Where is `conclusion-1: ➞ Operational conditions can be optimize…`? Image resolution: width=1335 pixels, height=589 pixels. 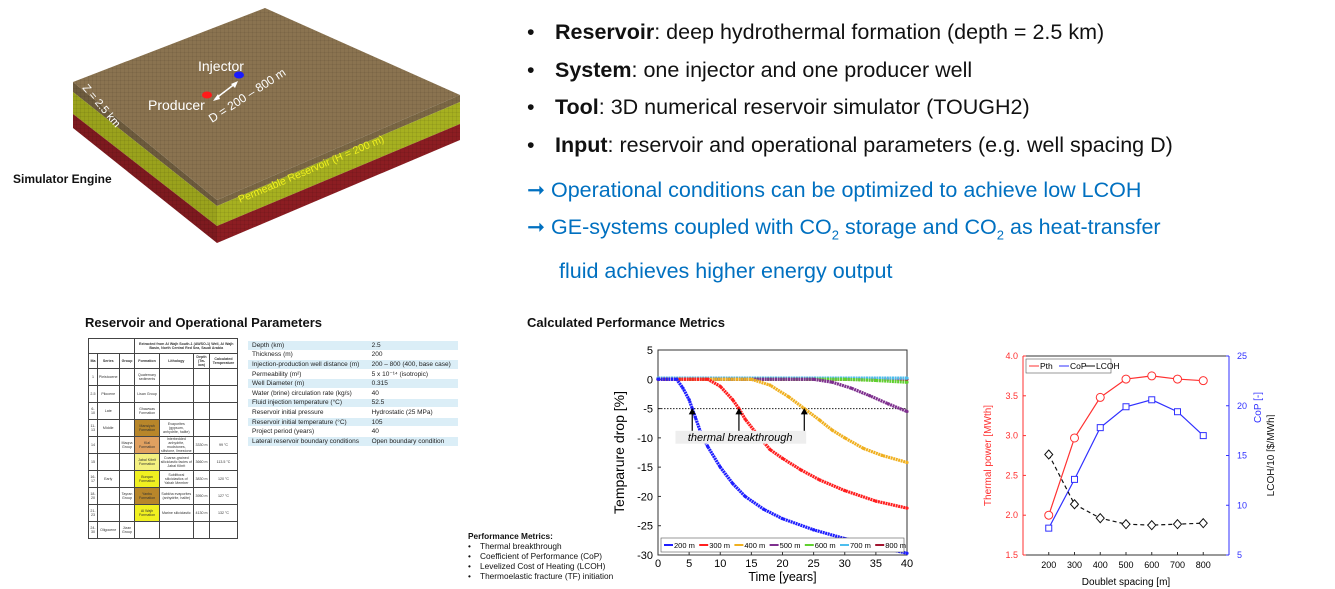 conclusion-1: ➞ Operational conditions can be optimize… is located at coordinates (834, 190).